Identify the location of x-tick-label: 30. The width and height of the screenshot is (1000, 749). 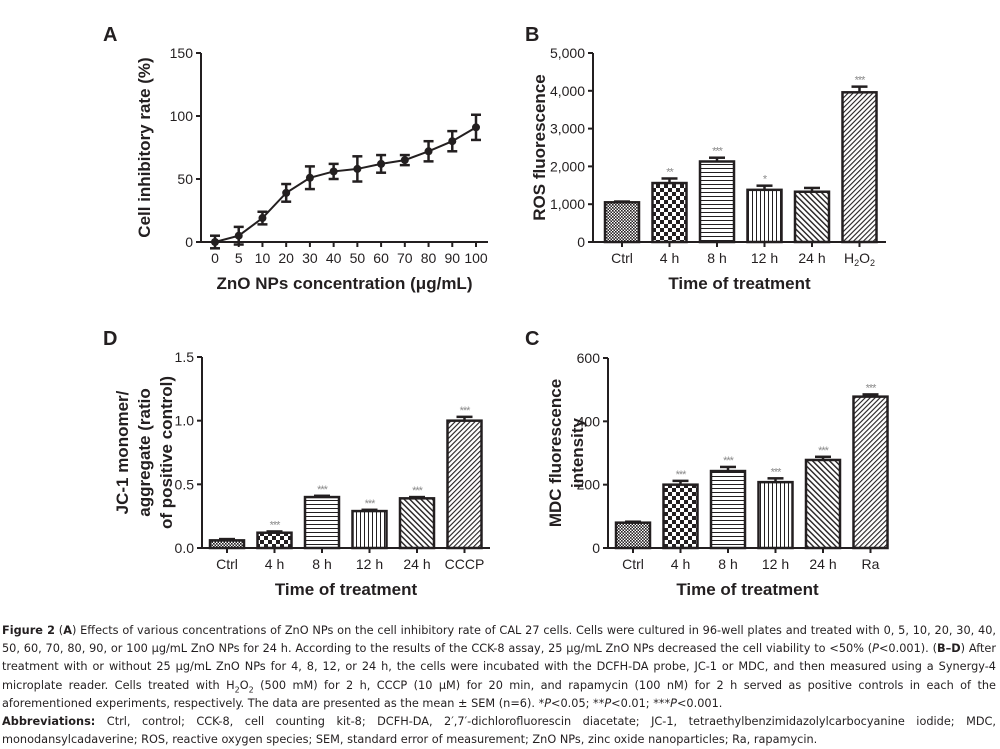
(310, 258).